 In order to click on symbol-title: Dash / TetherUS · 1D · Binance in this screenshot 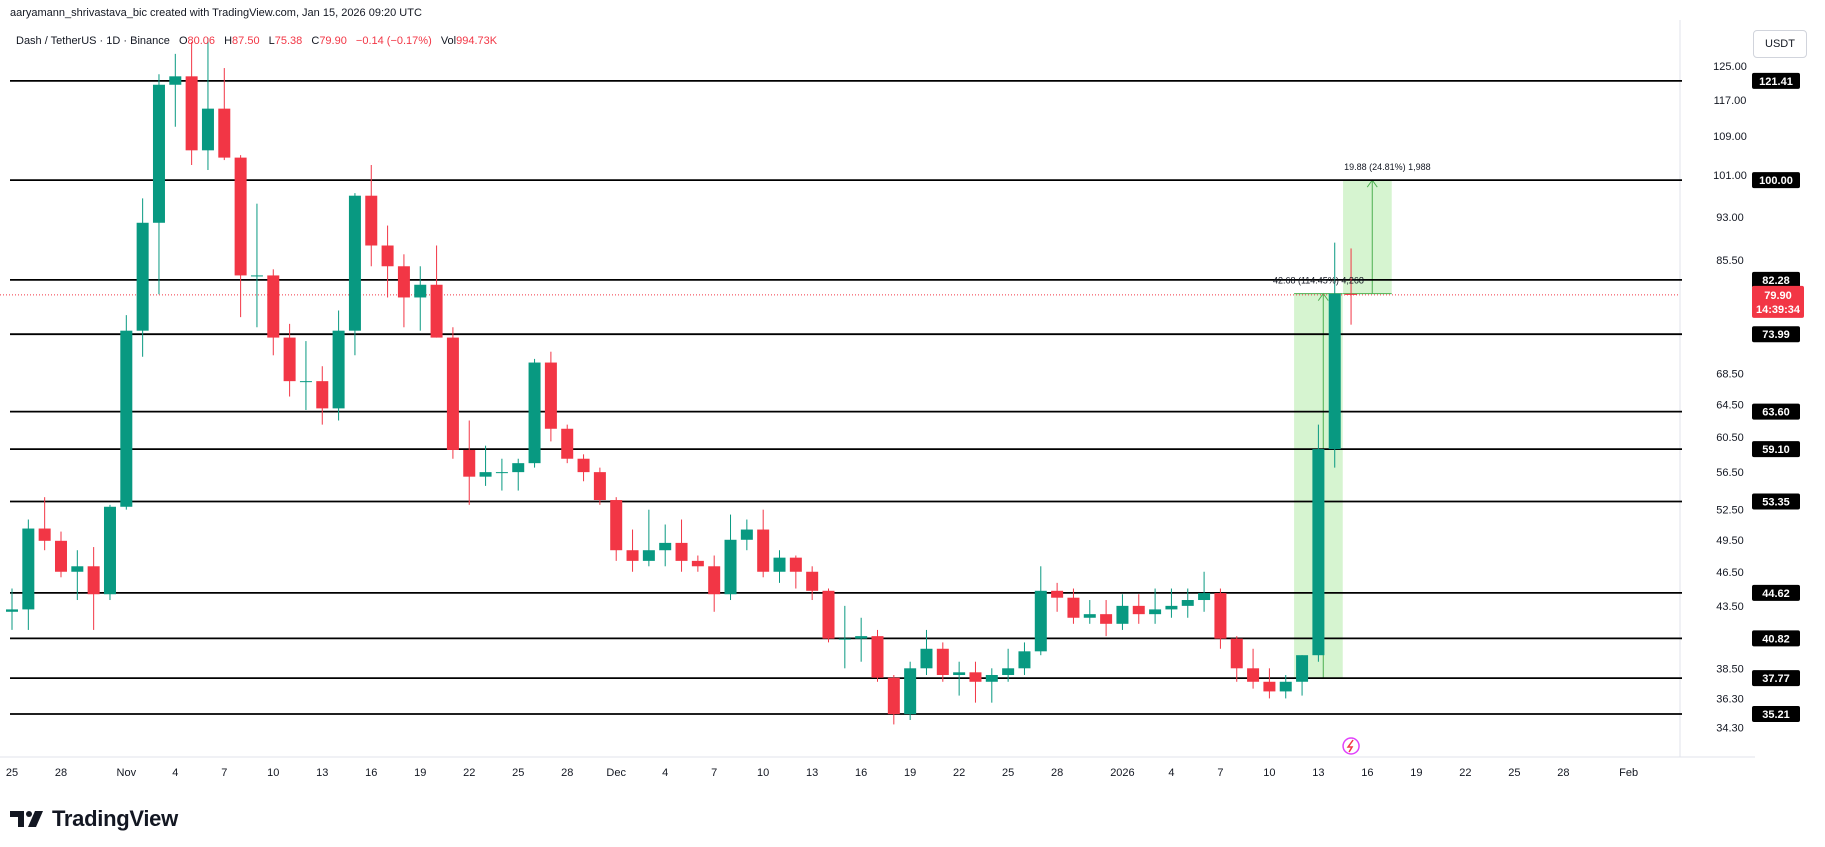, I will do `click(93, 41)`.